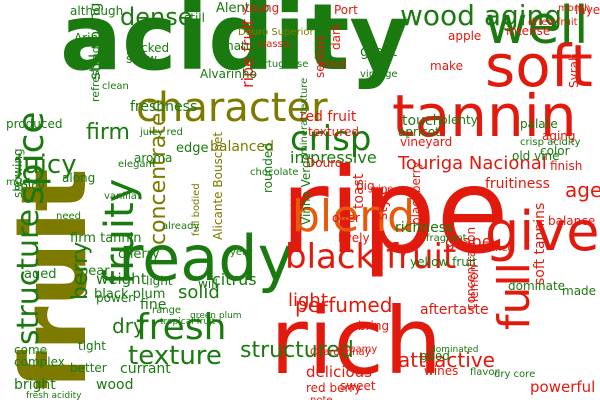  I want to click on word-pear: pear, so click(95, 271).